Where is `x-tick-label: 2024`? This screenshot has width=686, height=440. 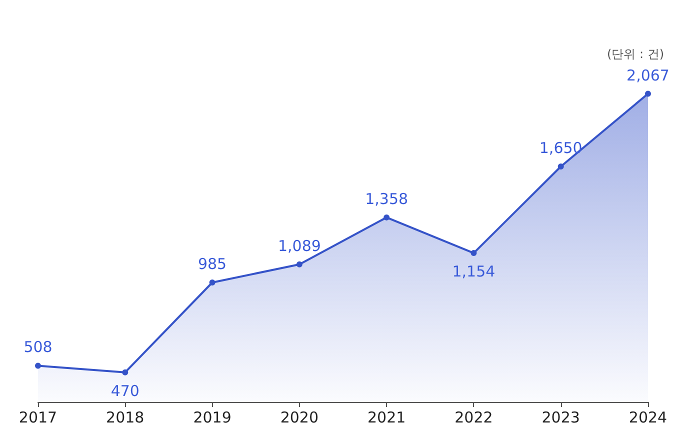
x-tick-label: 2024 is located at coordinates (648, 417).